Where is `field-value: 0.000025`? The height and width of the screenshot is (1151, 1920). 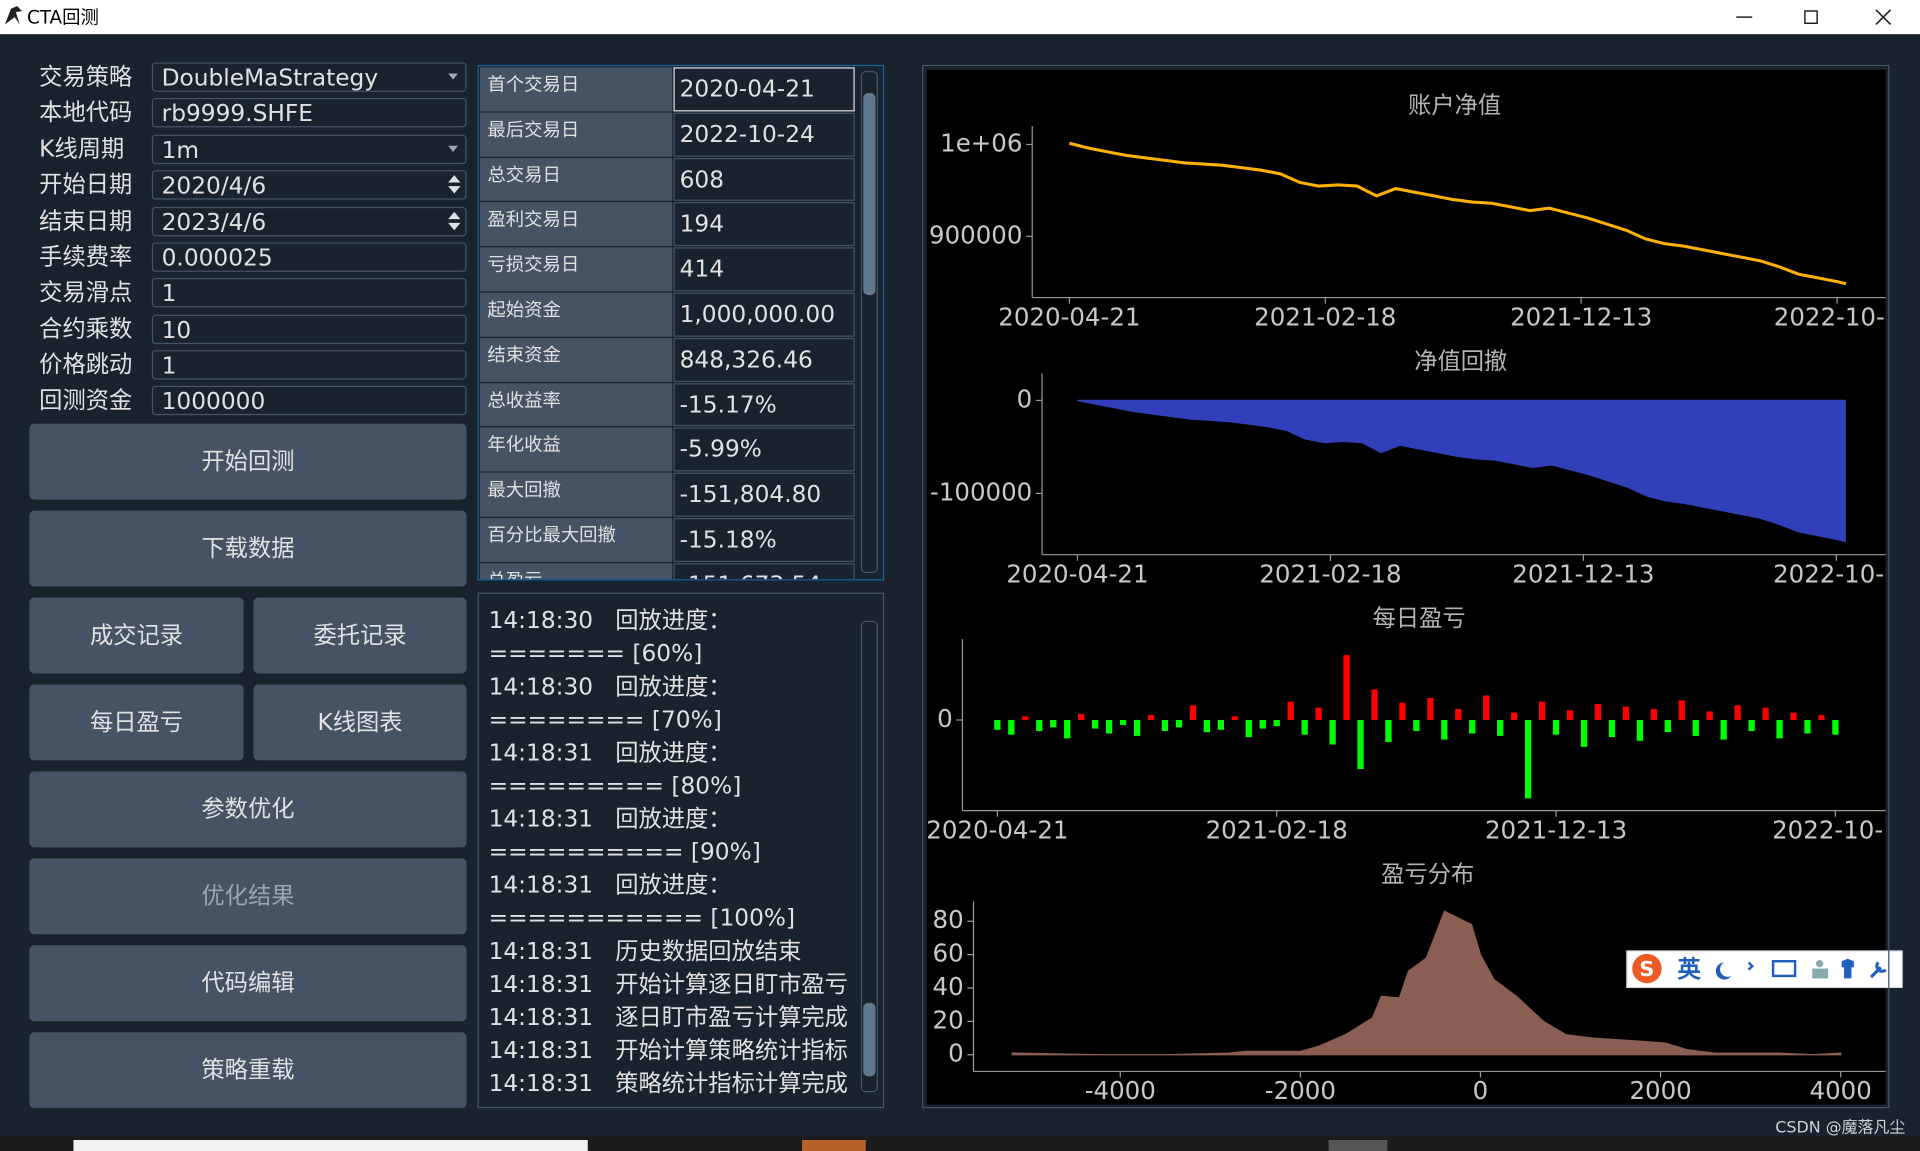
field-value: 0.000025 is located at coordinates (217, 258).